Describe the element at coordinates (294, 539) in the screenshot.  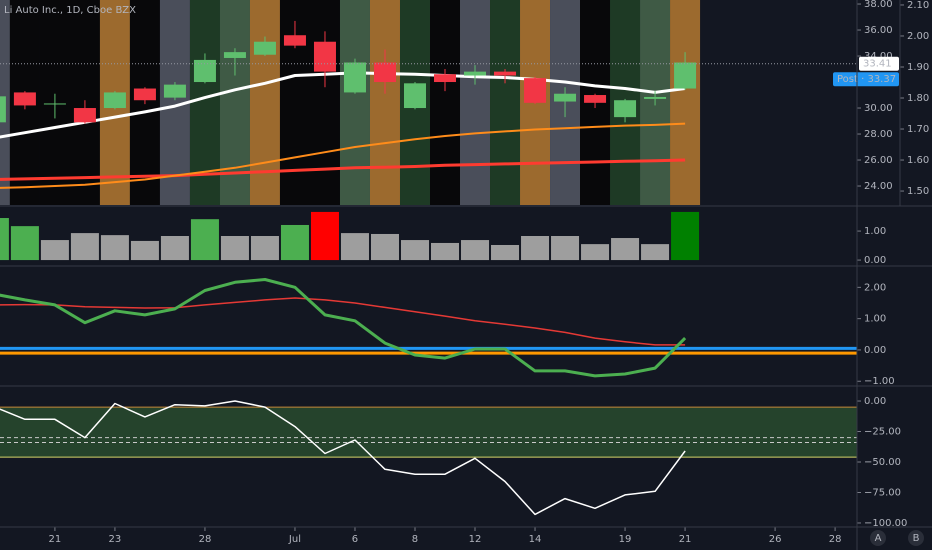
I see `x-tick-label: Jul` at that location.